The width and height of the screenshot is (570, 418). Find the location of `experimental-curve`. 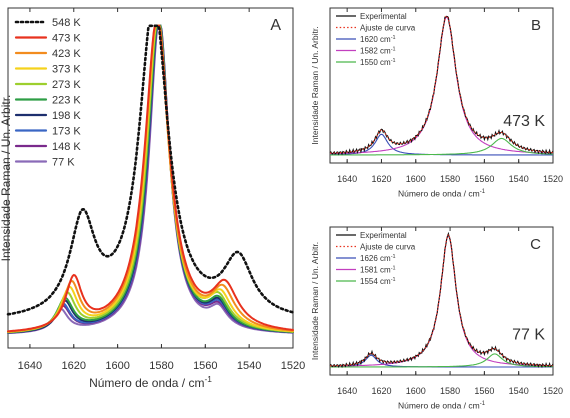

experimental-curve is located at coordinates (441, 300).